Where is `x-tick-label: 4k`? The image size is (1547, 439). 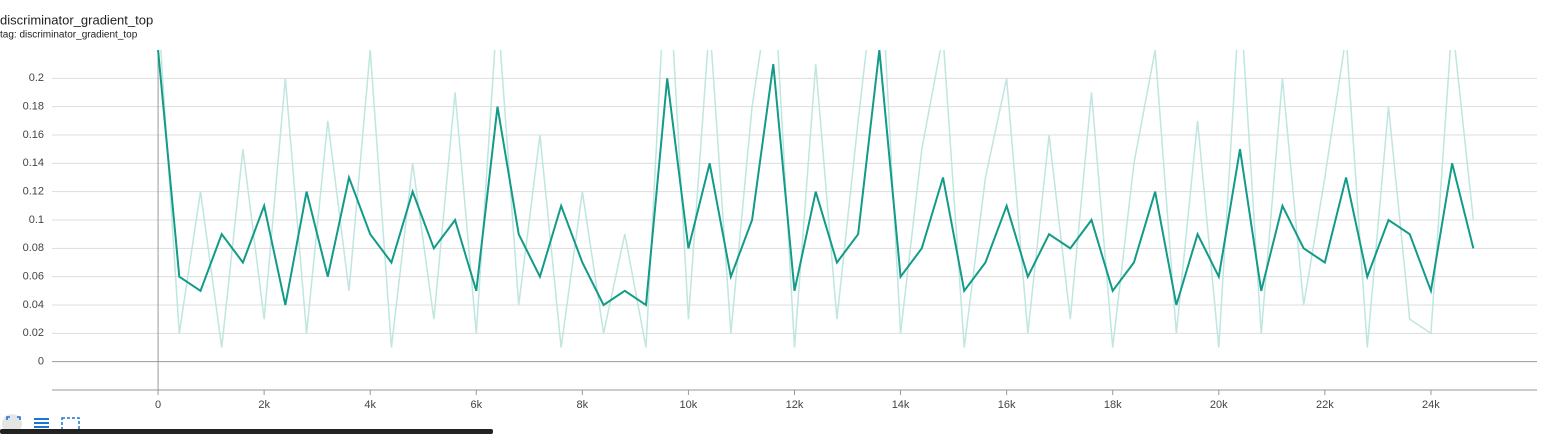 x-tick-label: 4k is located at coordinates (370, 405).